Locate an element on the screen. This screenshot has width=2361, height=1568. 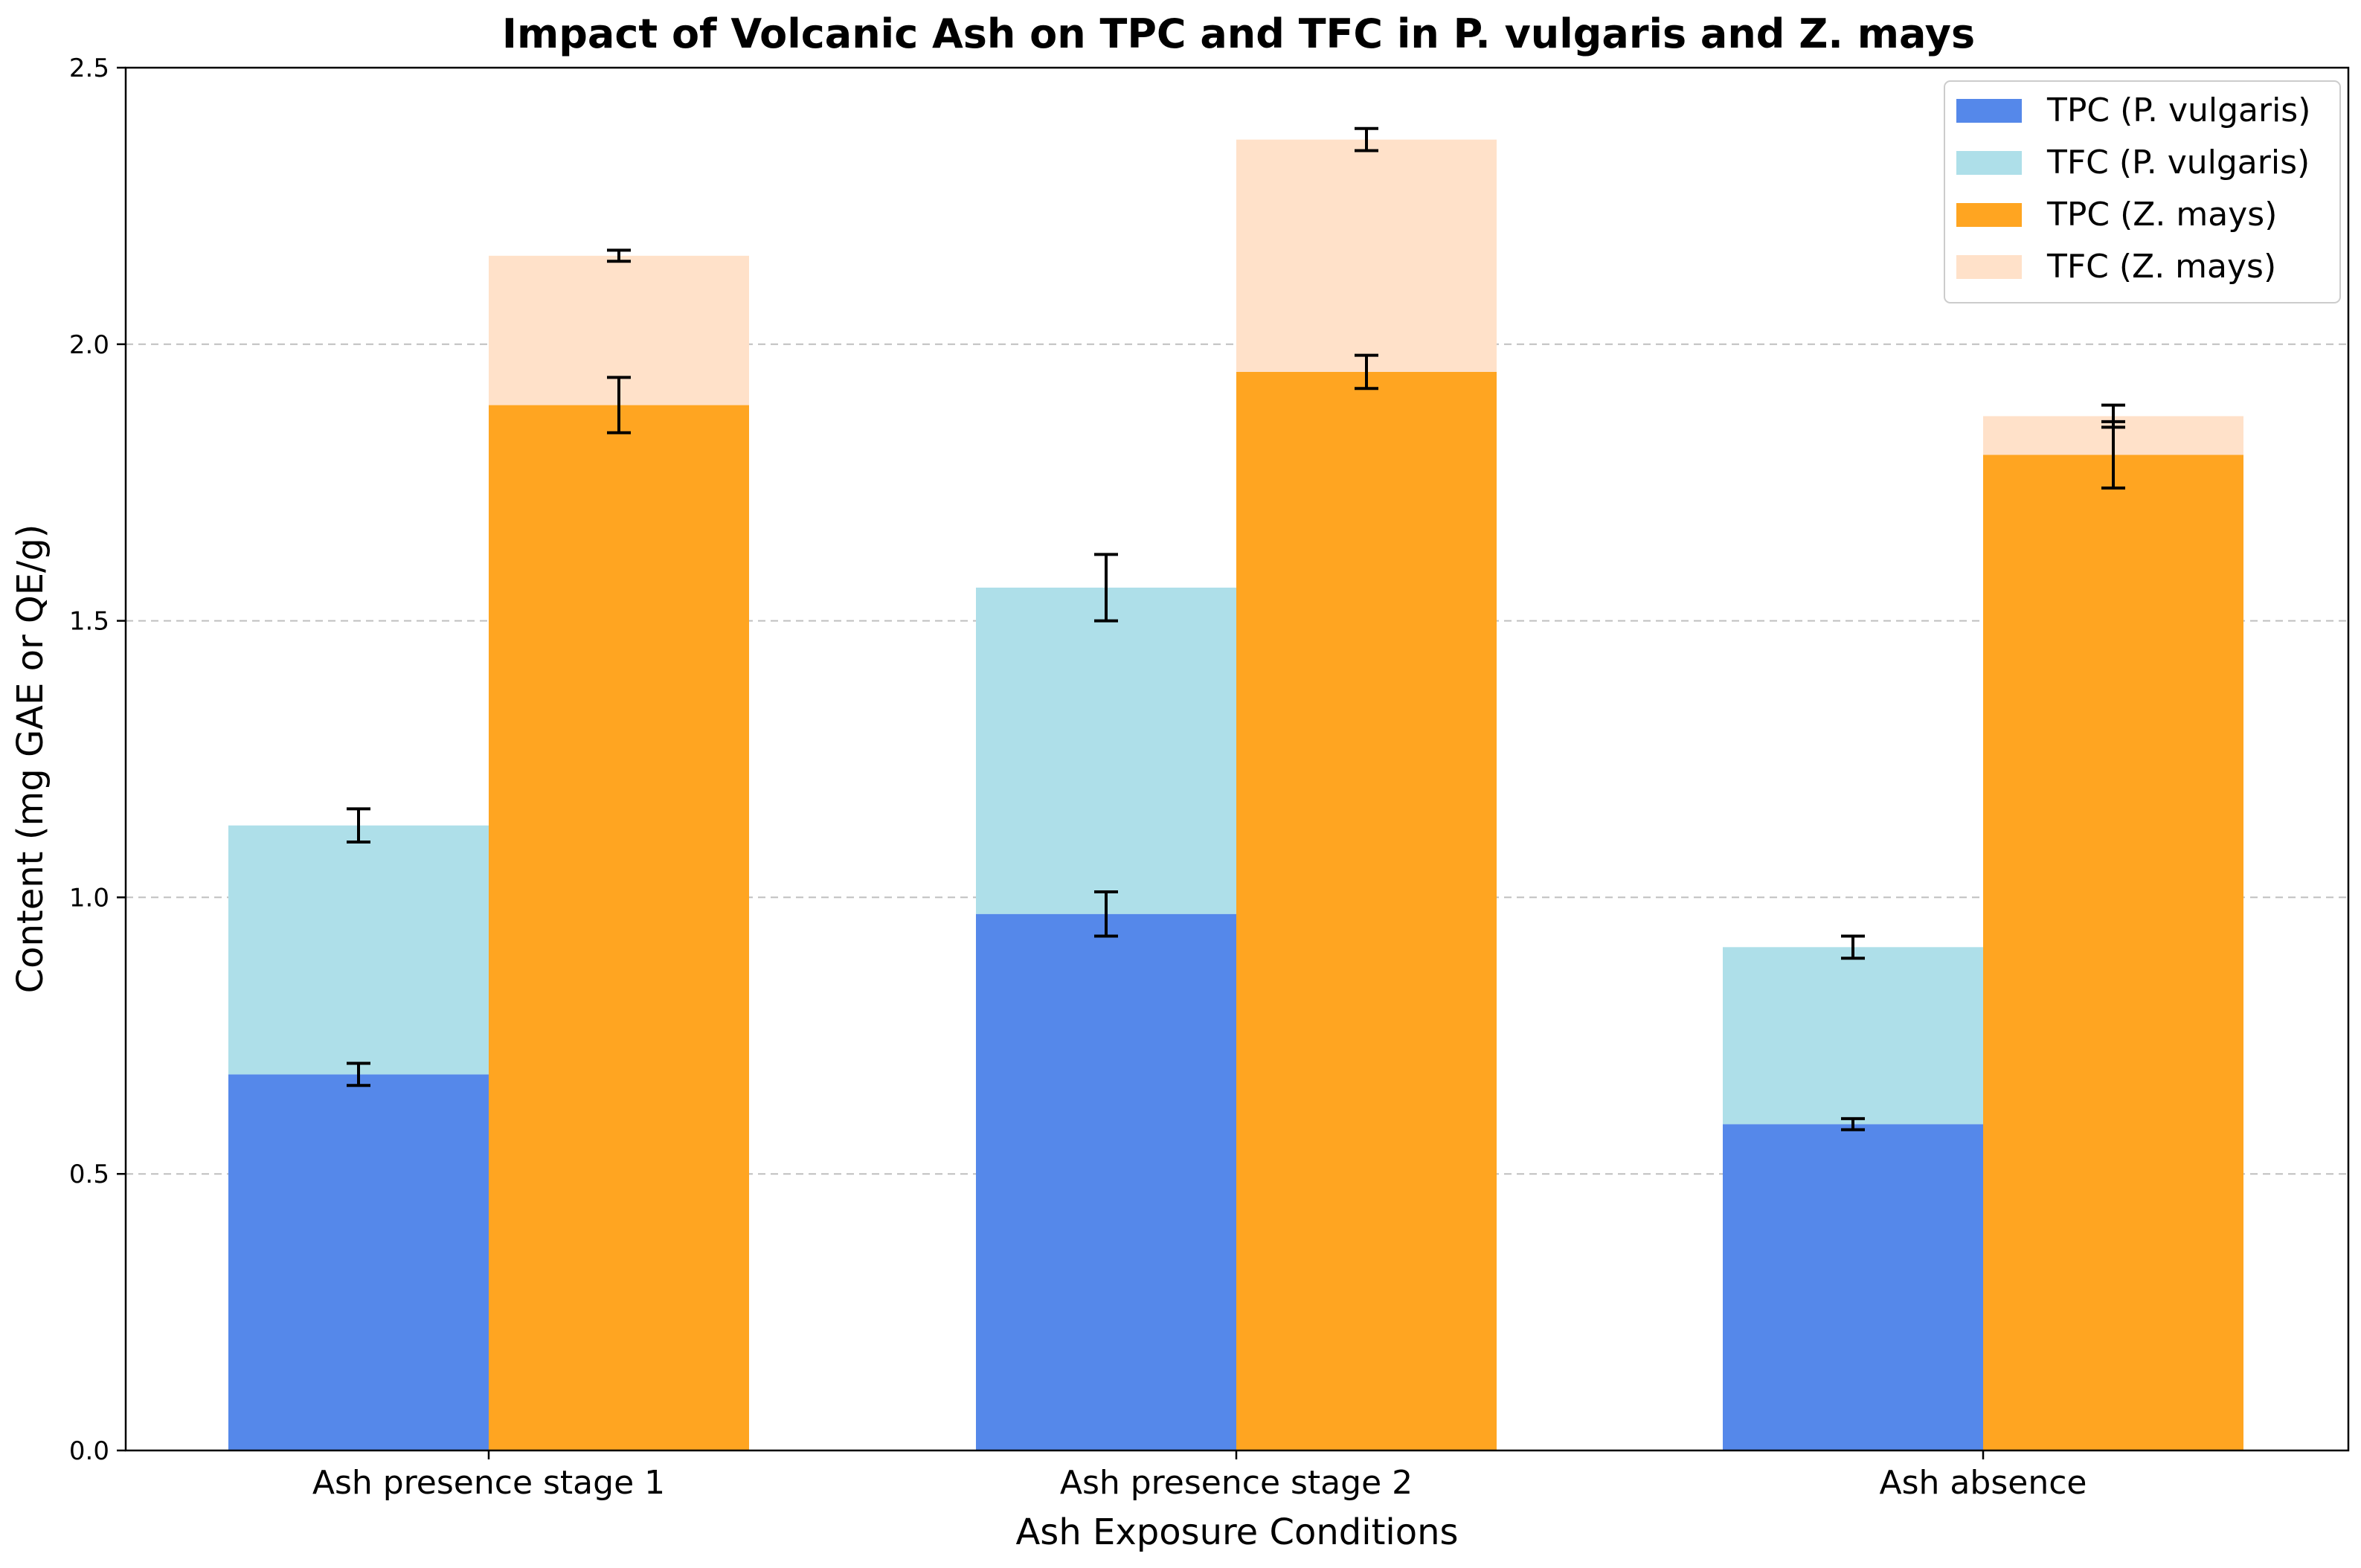
y-axis-ticks: 0.0 0.5 1.0 1.5 2.0 2.5 is located at coordinates (97, 760).